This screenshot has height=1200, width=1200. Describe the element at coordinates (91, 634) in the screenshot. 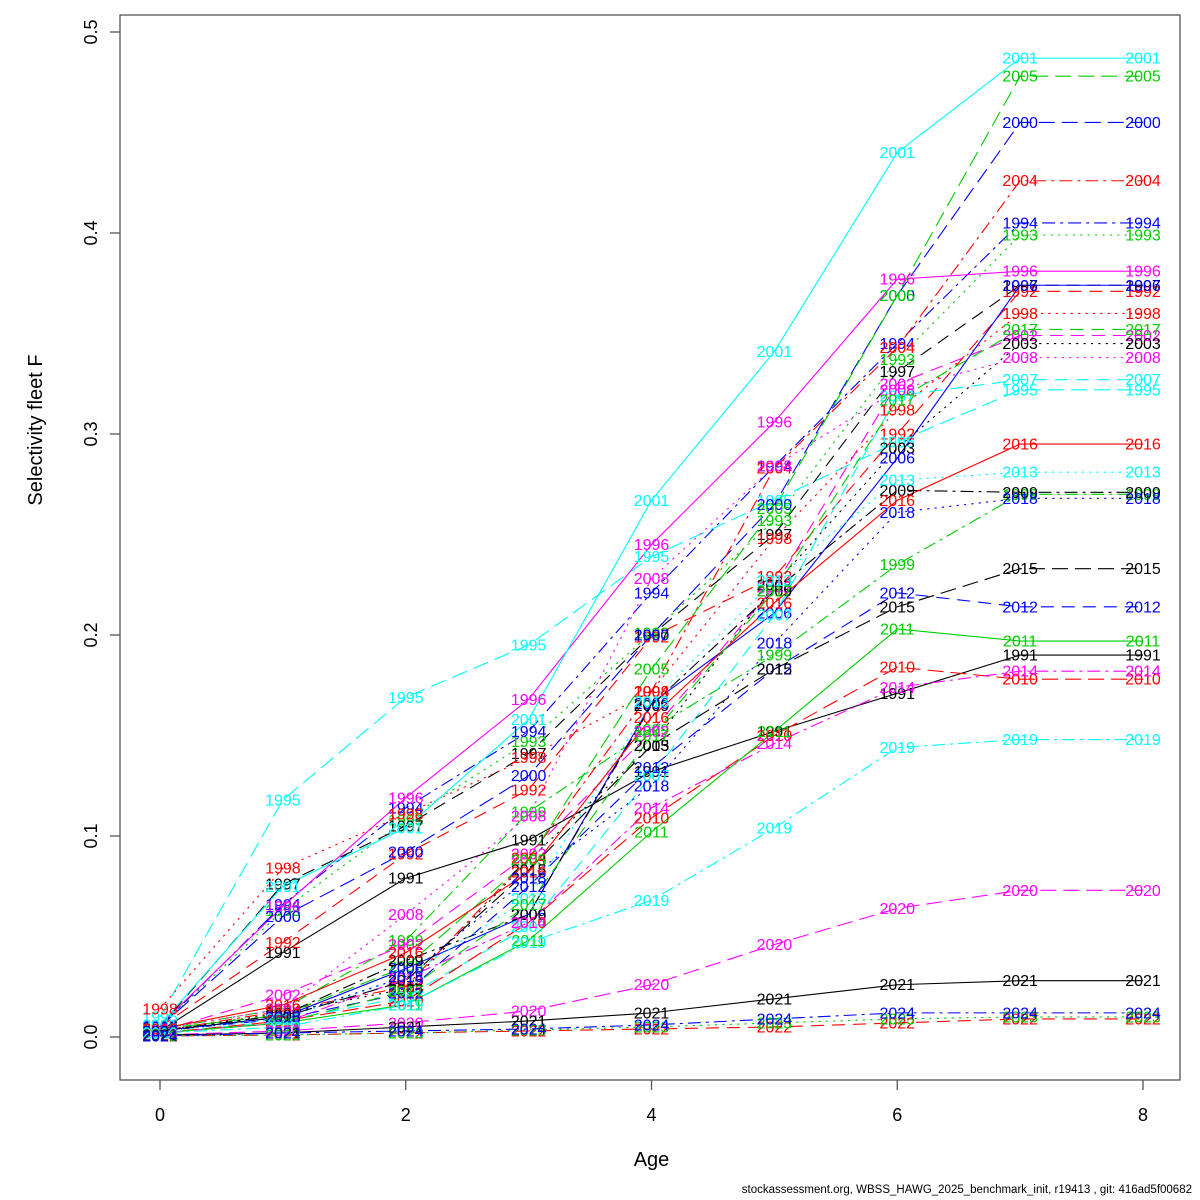

I see `svg-text: 0.2` at that location.